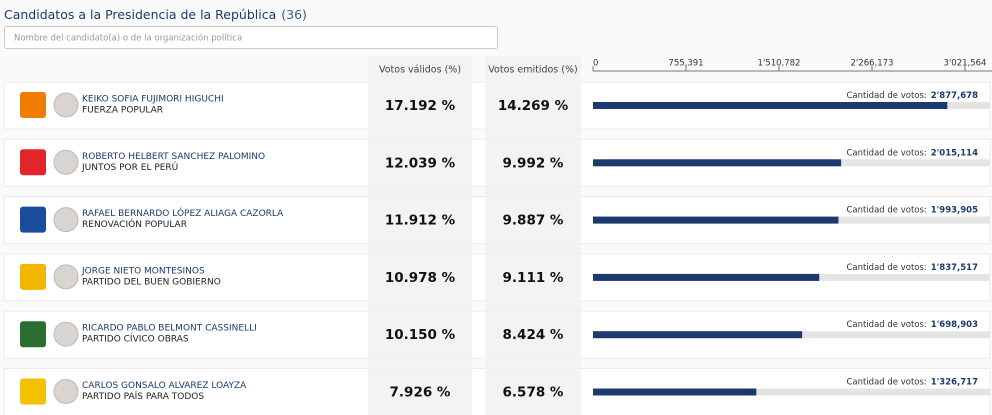 The height and width of the screenshot is (415, 992). I want to click on votes-value-label: 2'015,114, so click(954, 153).